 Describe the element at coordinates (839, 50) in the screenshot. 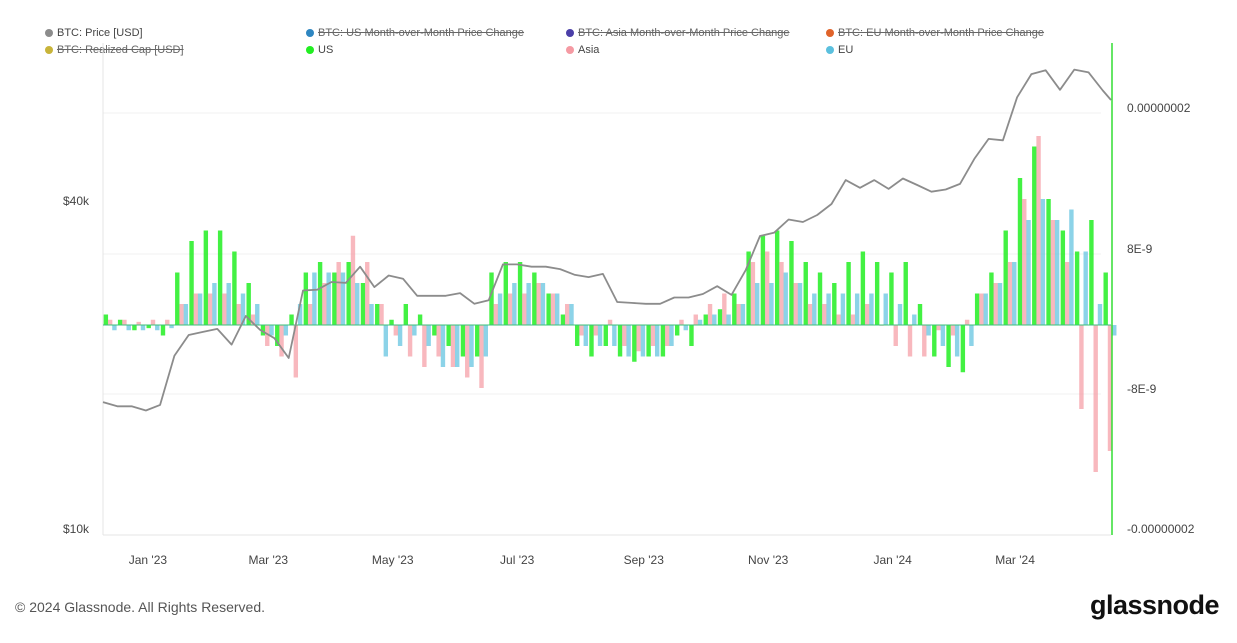

I see `legend-item-eu: EU` at that location.